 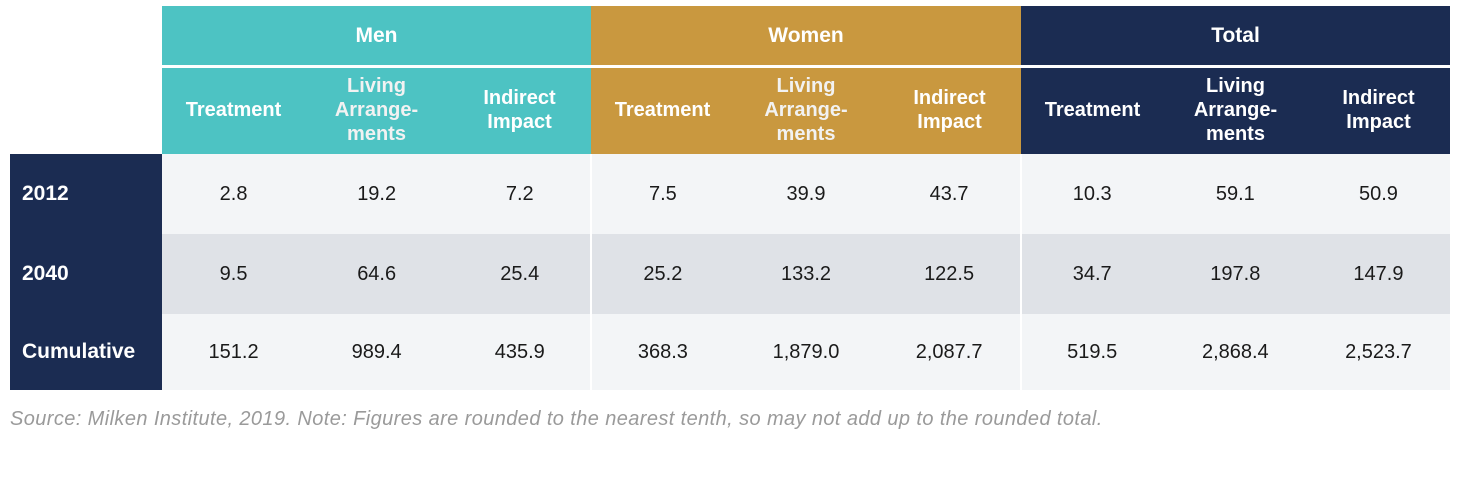 What do you see at coordinates (949, 274) in the screenshot?
I see `table-cell: 122.5` at bounding box center [949, 274].